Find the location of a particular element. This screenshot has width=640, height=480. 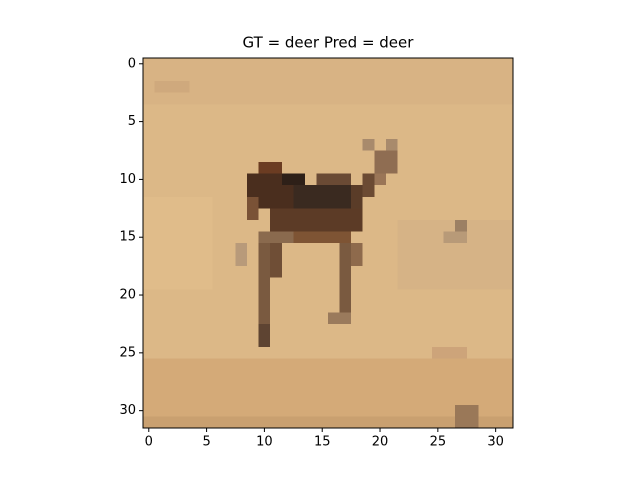

y-tick-label: 5 is located at coordinates (132, 121).